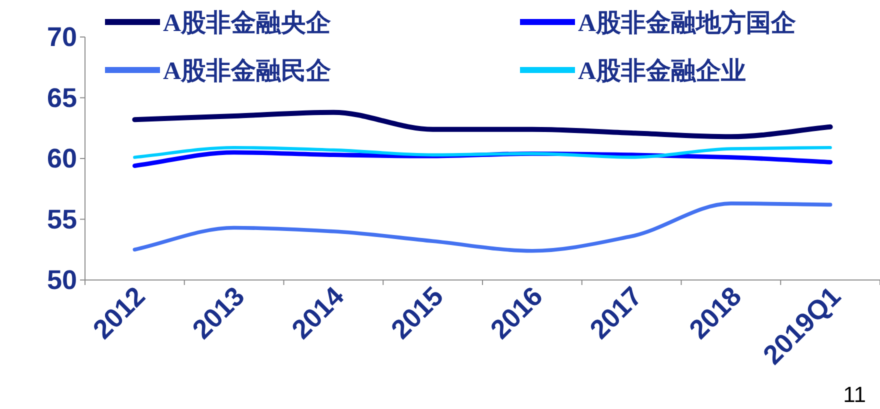 The image size is (880, 409). I want to click on legend-label: A股非金融央企, so click(247, 23).